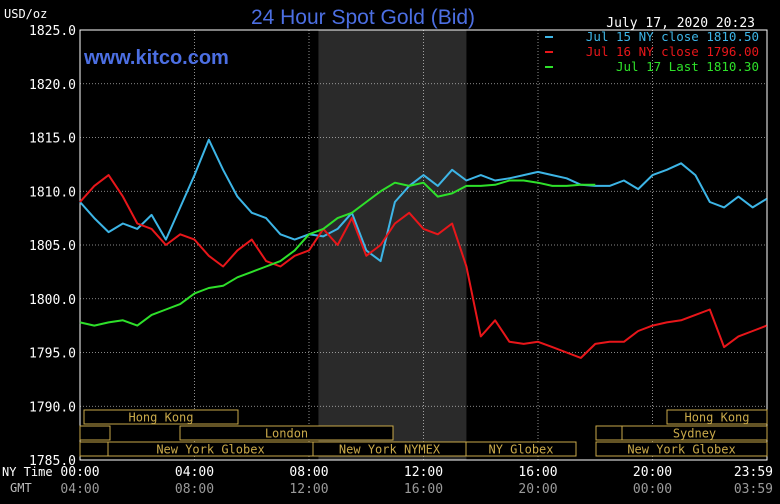 The width and height of the screenshot is (780, 504). What do you see at coordinates (79, 489) in the screenshot?
I see `x-tick-label-gmt: 04:00` at bounding box center [79, 489].